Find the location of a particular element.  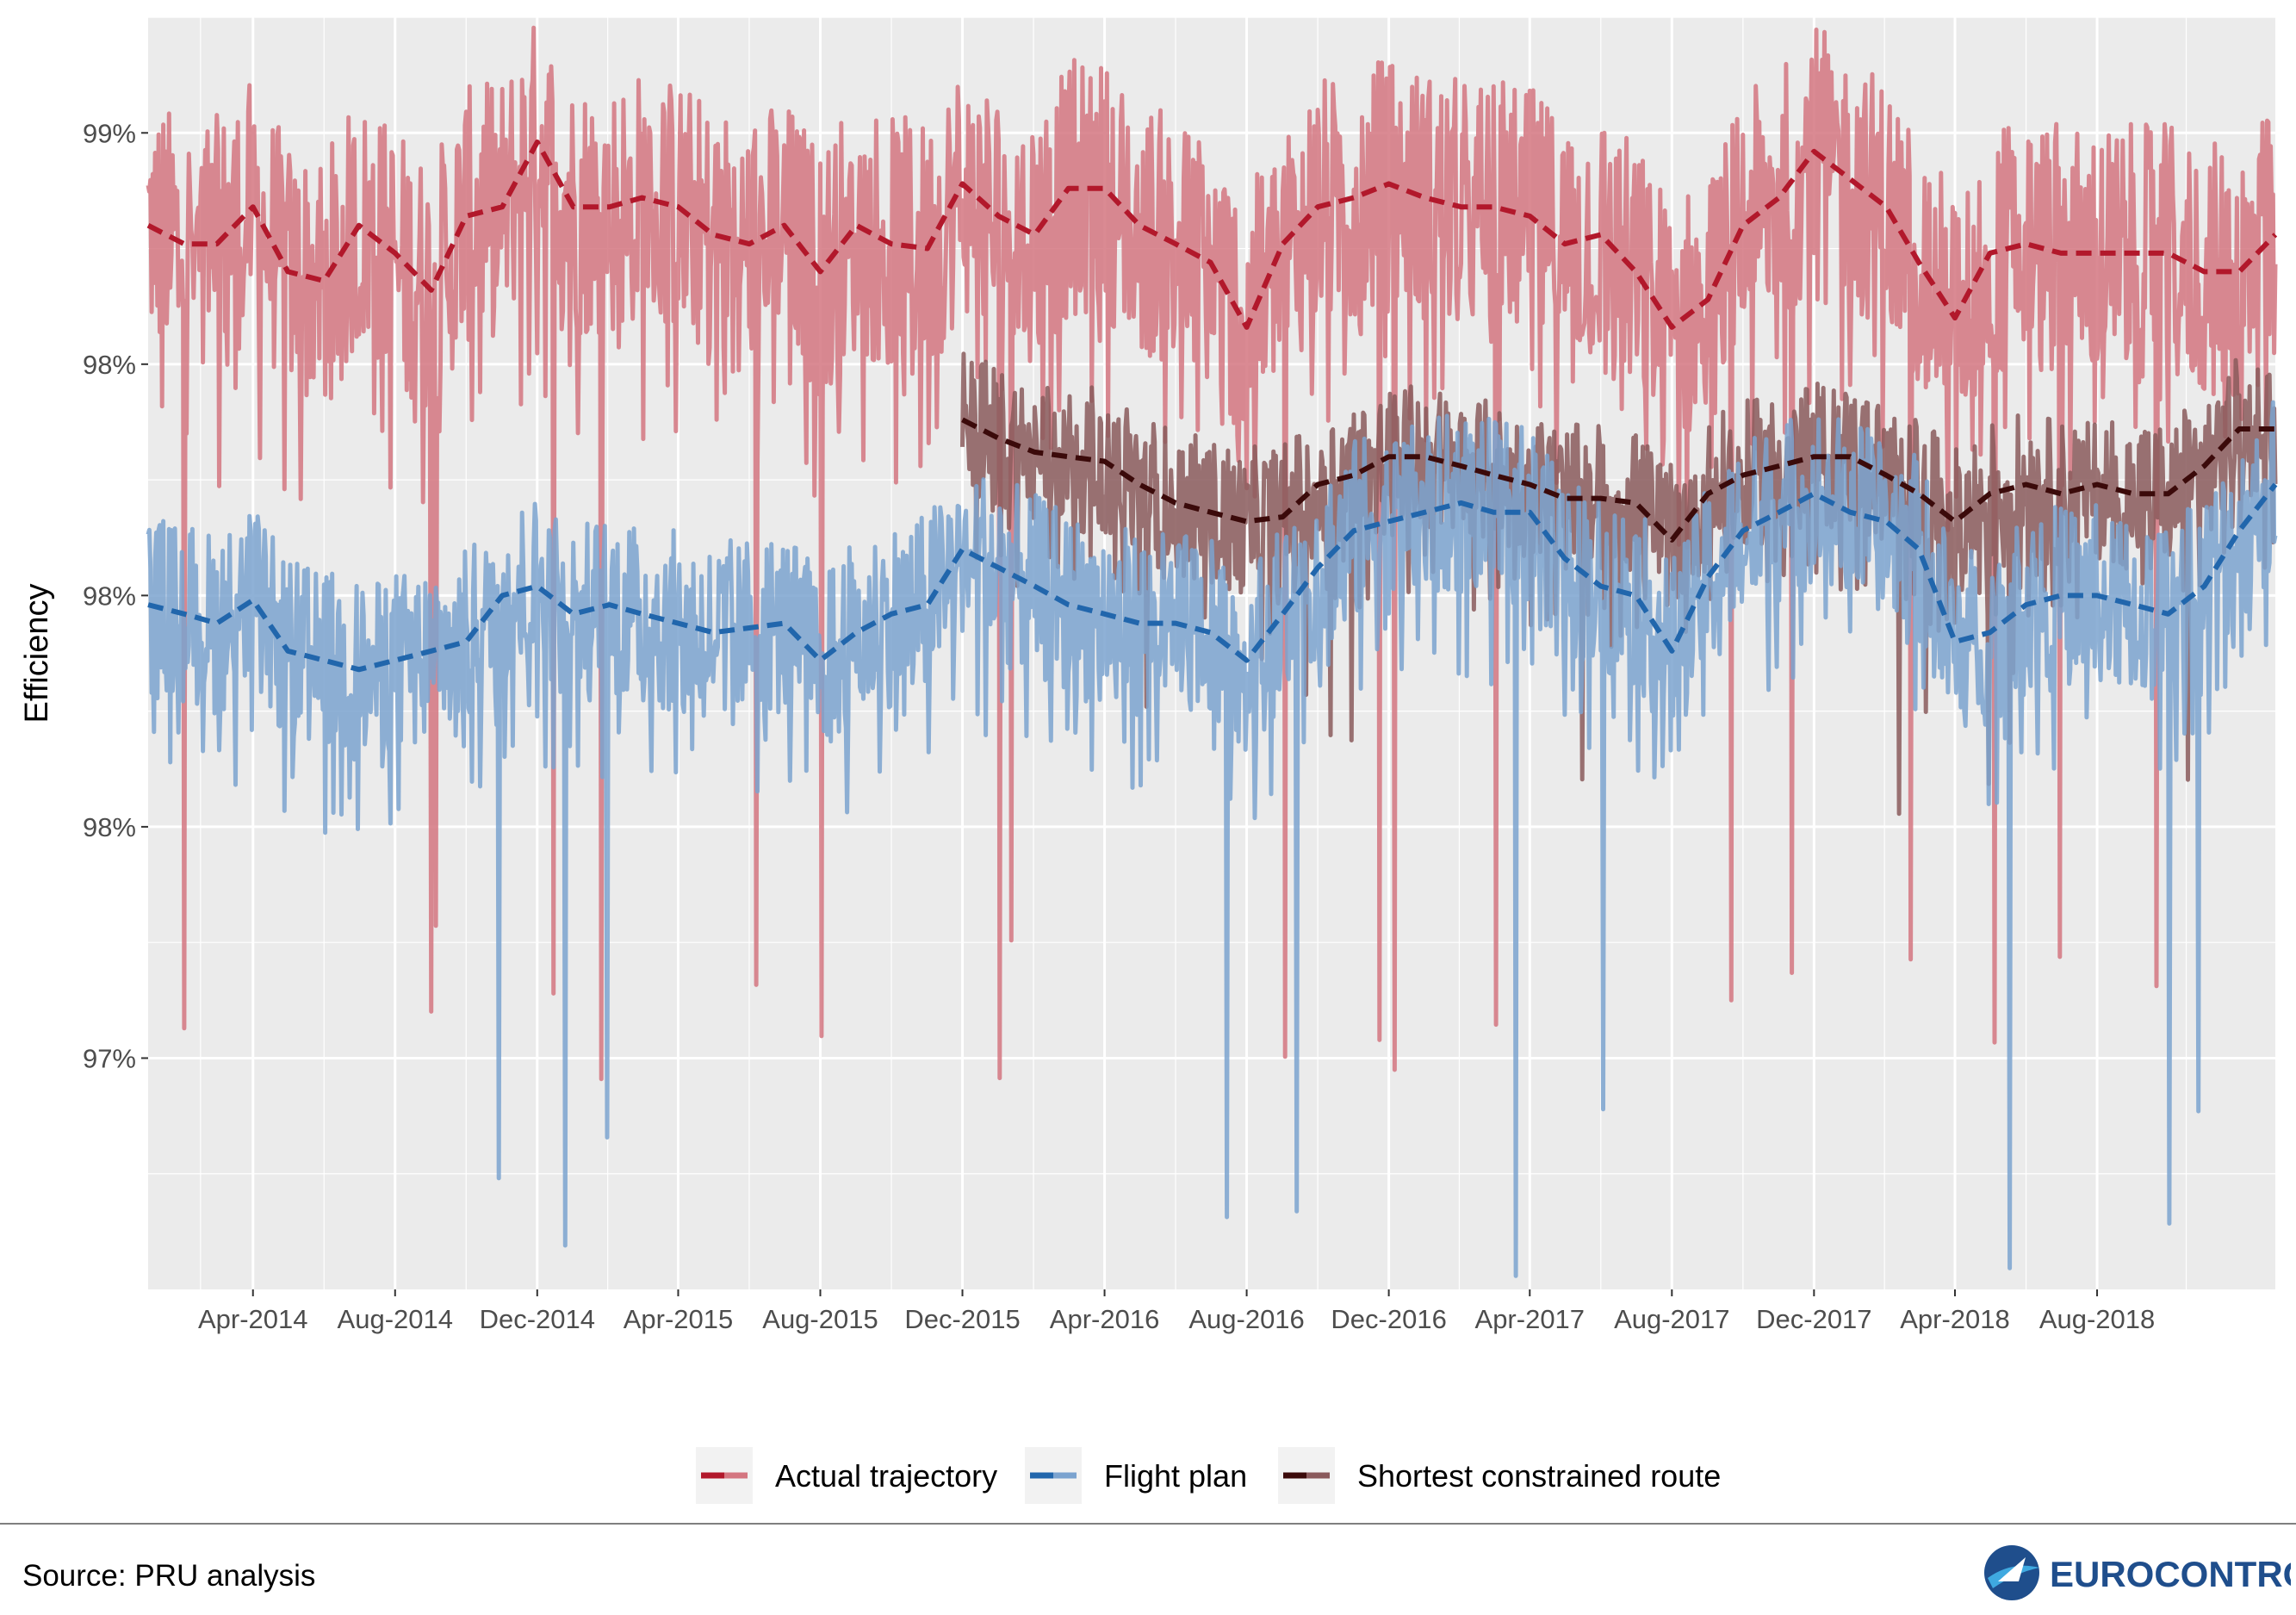

x-tick-label: Dec-2014 is located at coordinates (537, 1319).